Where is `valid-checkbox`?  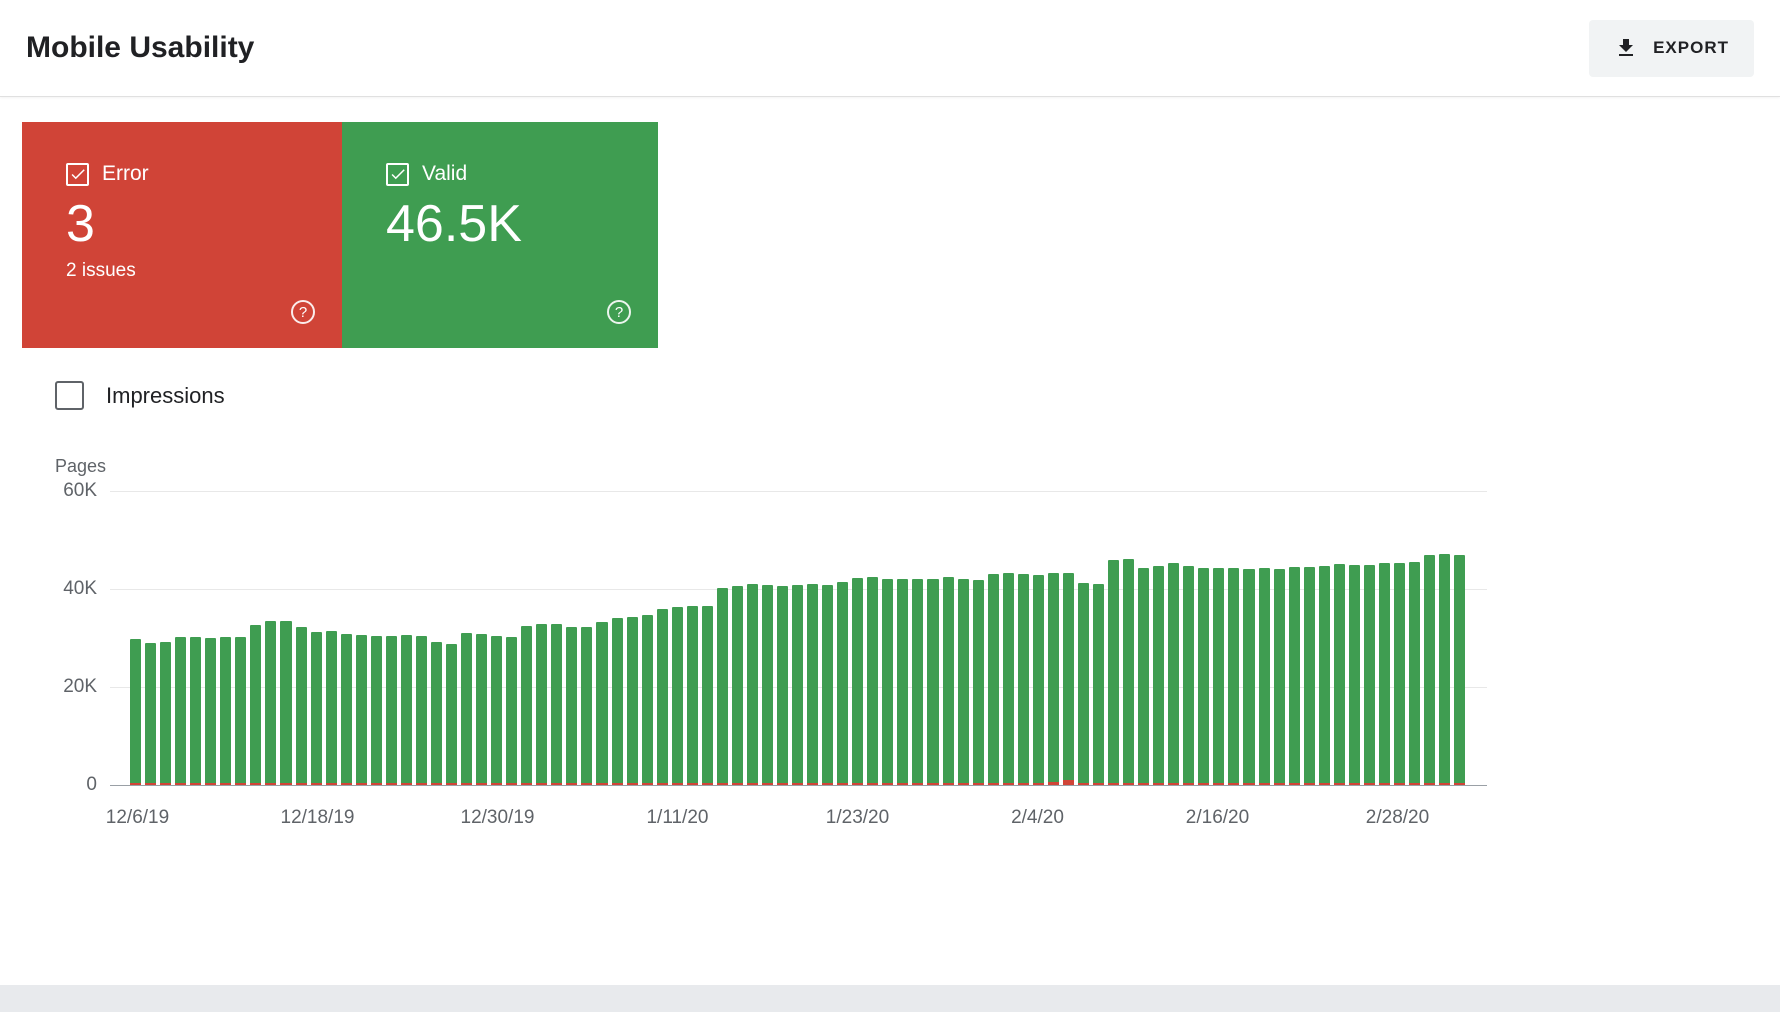 valid-checkbox is located at coordinates (397, 174).